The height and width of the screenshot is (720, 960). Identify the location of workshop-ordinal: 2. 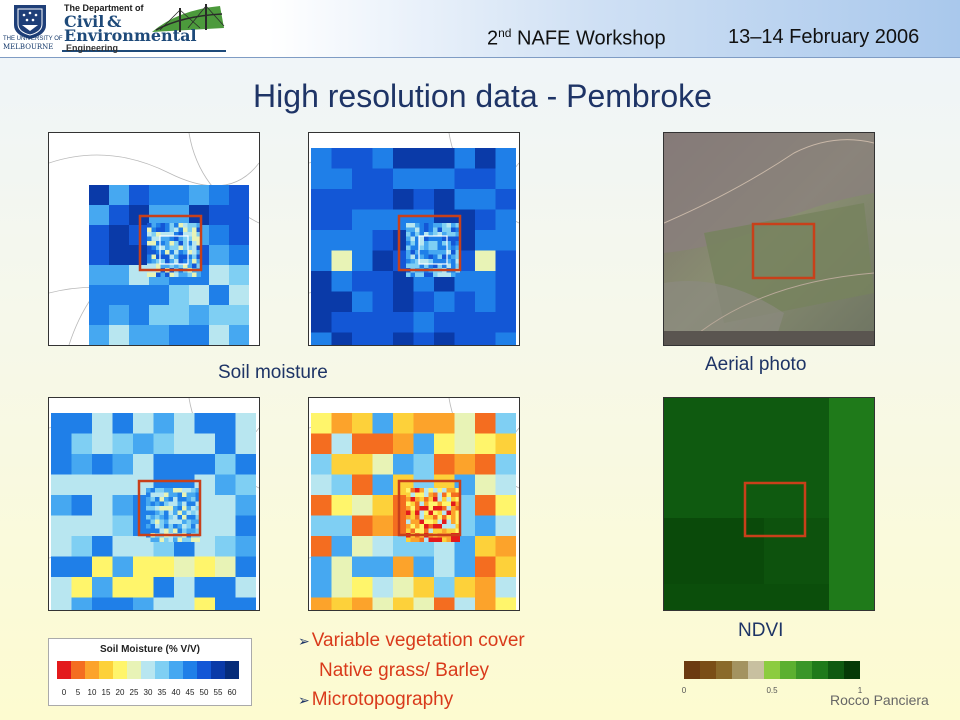
(493, 38).